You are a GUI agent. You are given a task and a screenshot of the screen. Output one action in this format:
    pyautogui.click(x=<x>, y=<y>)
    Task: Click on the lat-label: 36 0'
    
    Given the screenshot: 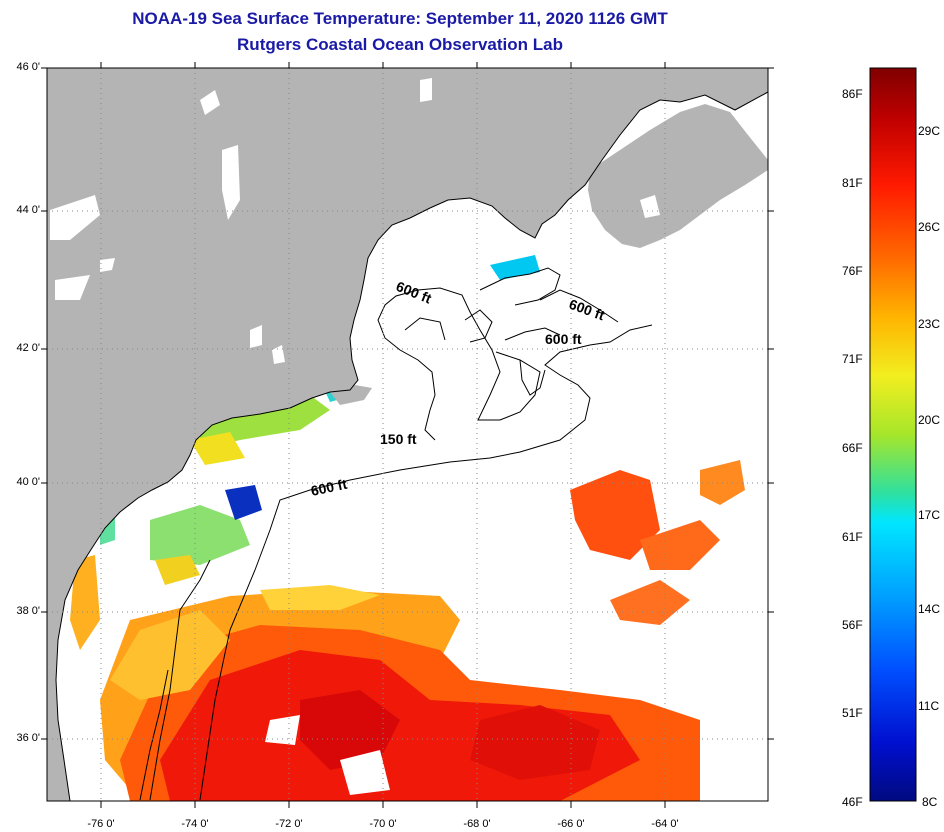 What is the action you would take?
    pyautogui.click(x=28, y=738)
    